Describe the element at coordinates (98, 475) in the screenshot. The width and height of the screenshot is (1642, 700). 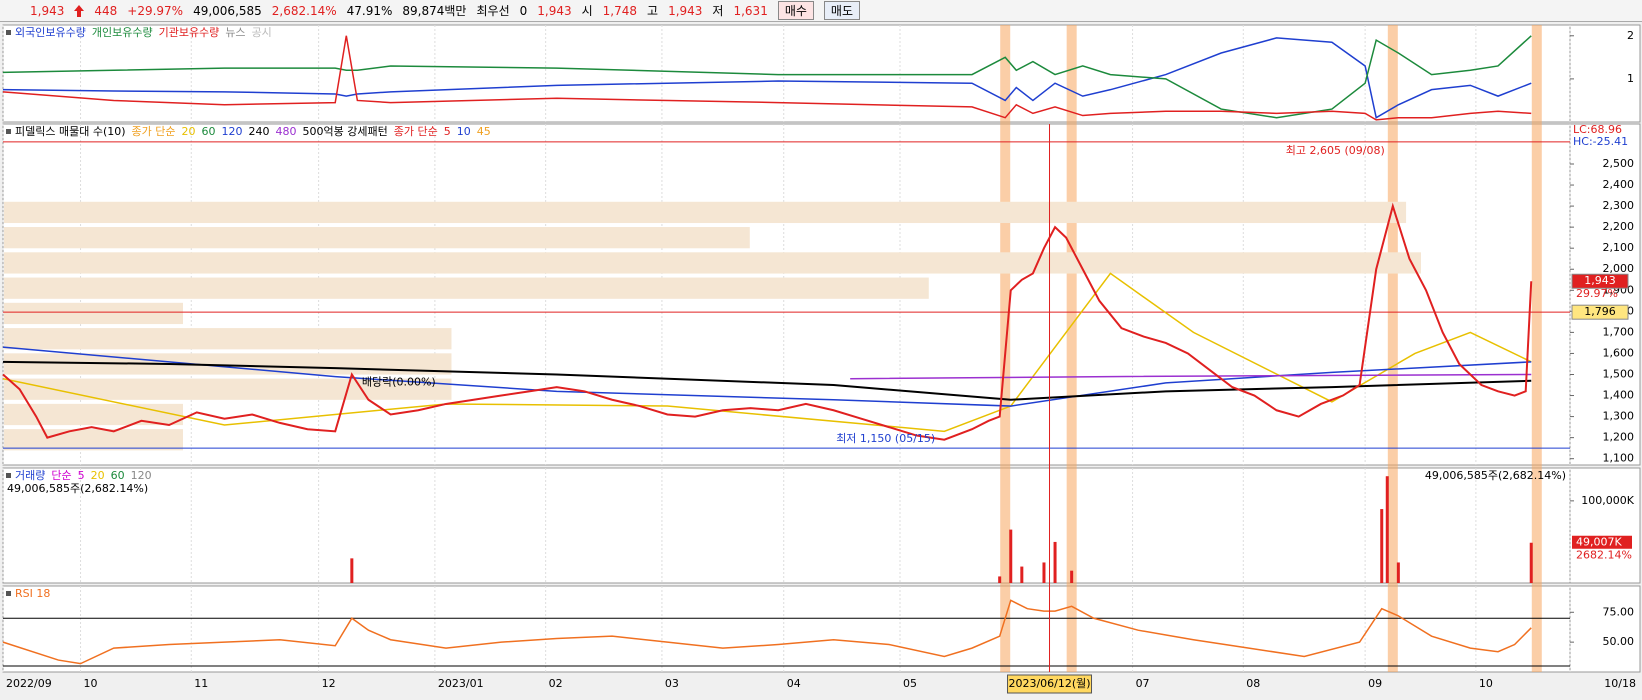
I see `legend-item: 20` at that location.